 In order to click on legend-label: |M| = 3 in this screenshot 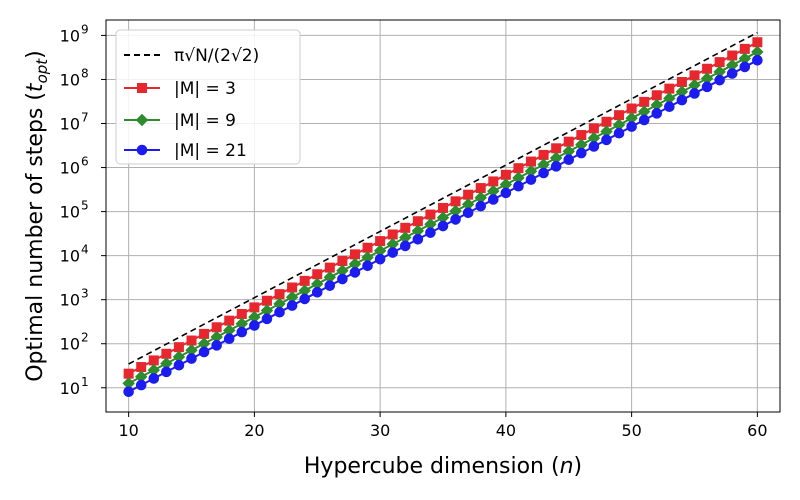, I will do `click(205, 89)`.